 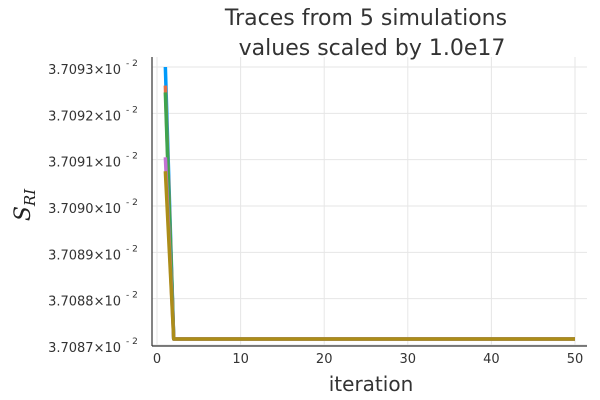 I want to click on y-tick-label: 3.7090×10, so click(x=84, y=209).